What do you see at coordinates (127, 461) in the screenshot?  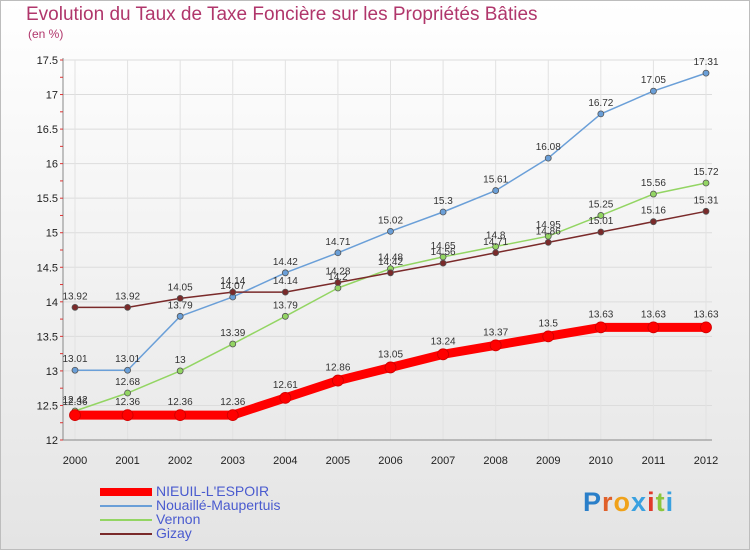 I see `x-tick-label-2001: 2001` at bounding box center [127, 461].